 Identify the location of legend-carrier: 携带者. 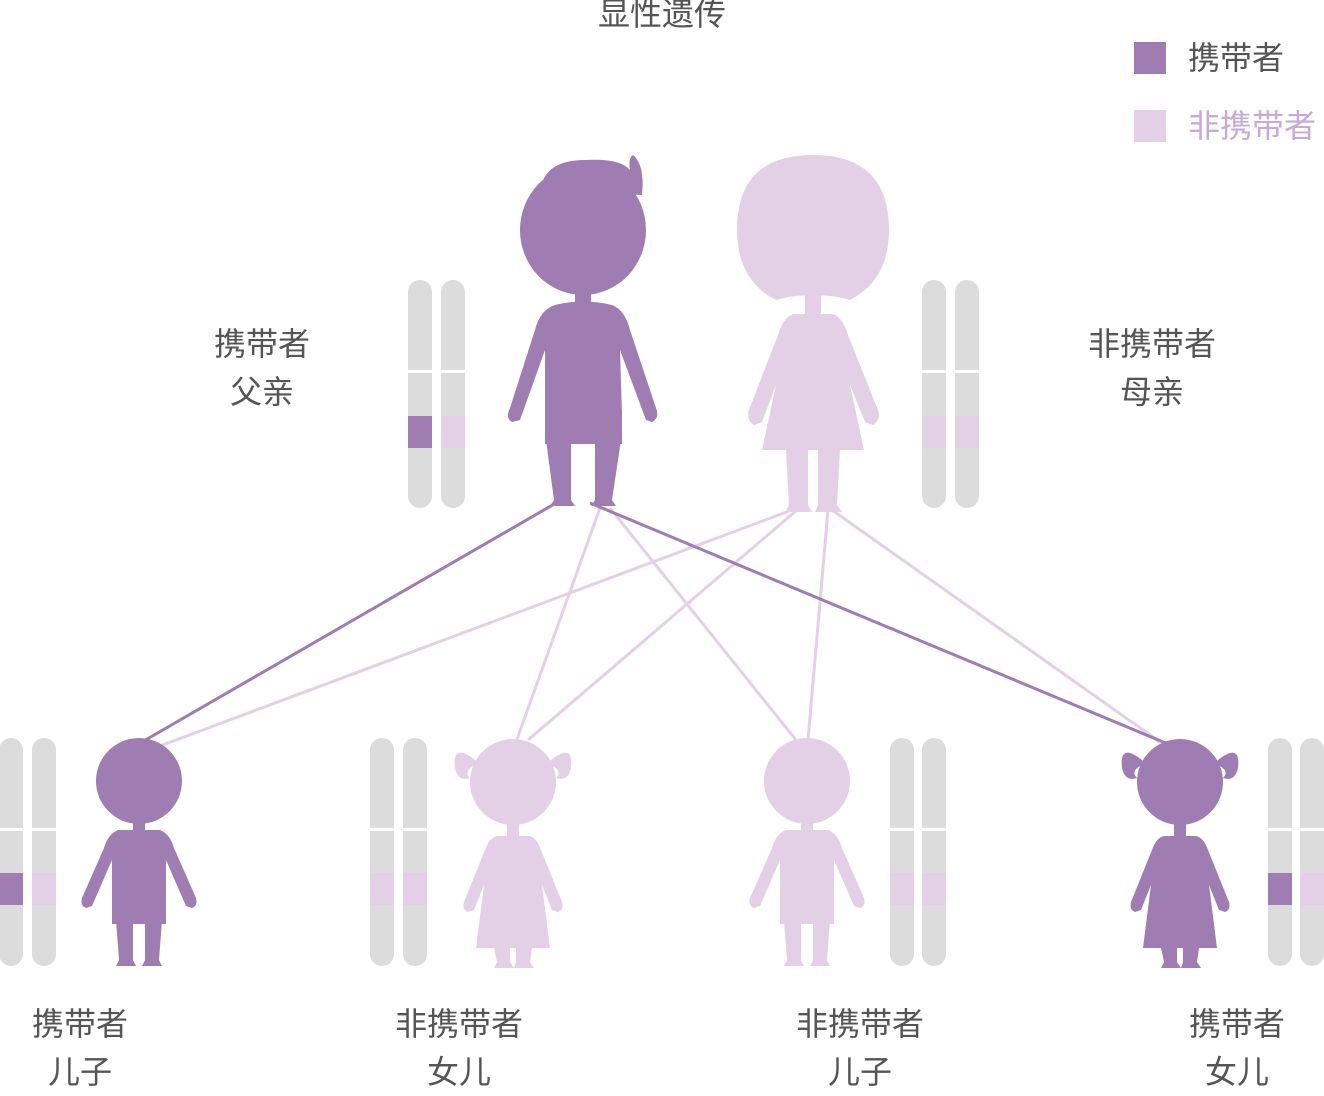
(1209, 58).